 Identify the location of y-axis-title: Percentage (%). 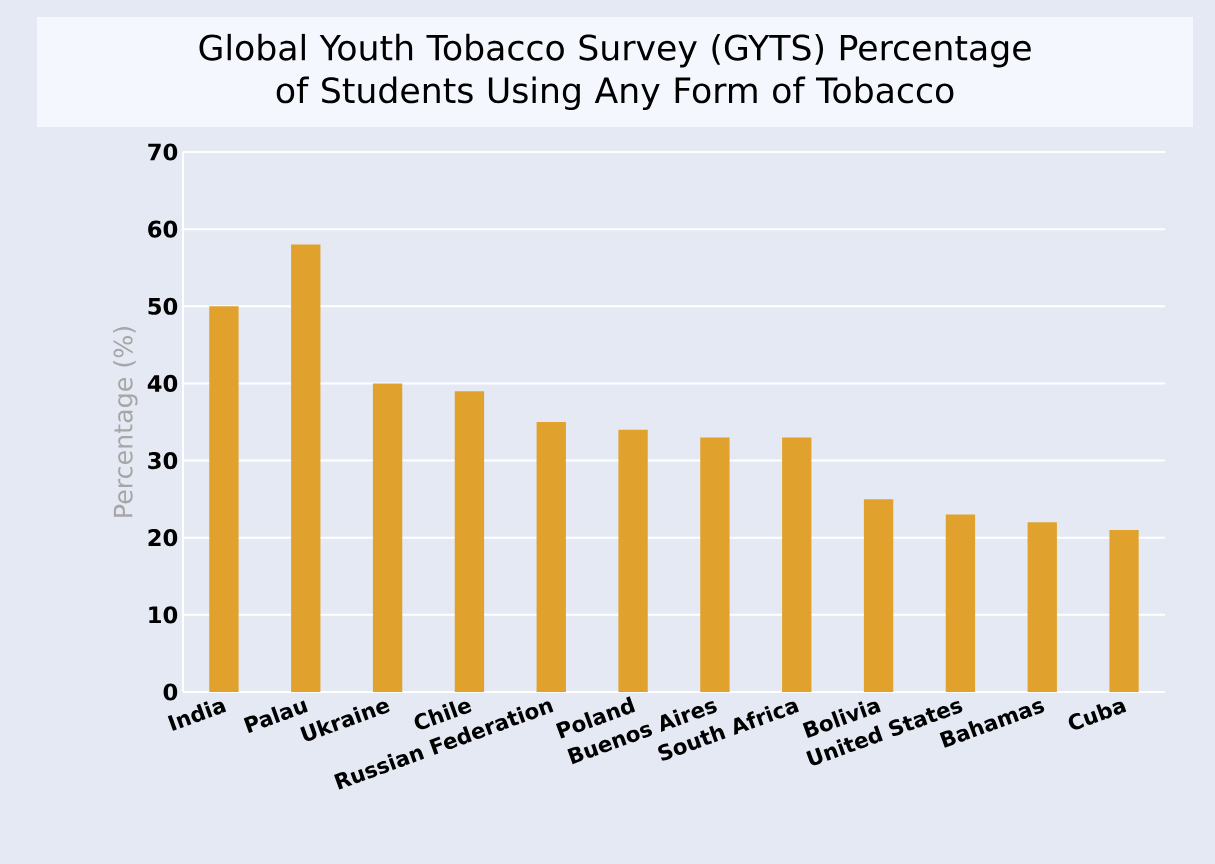
(125, 422).